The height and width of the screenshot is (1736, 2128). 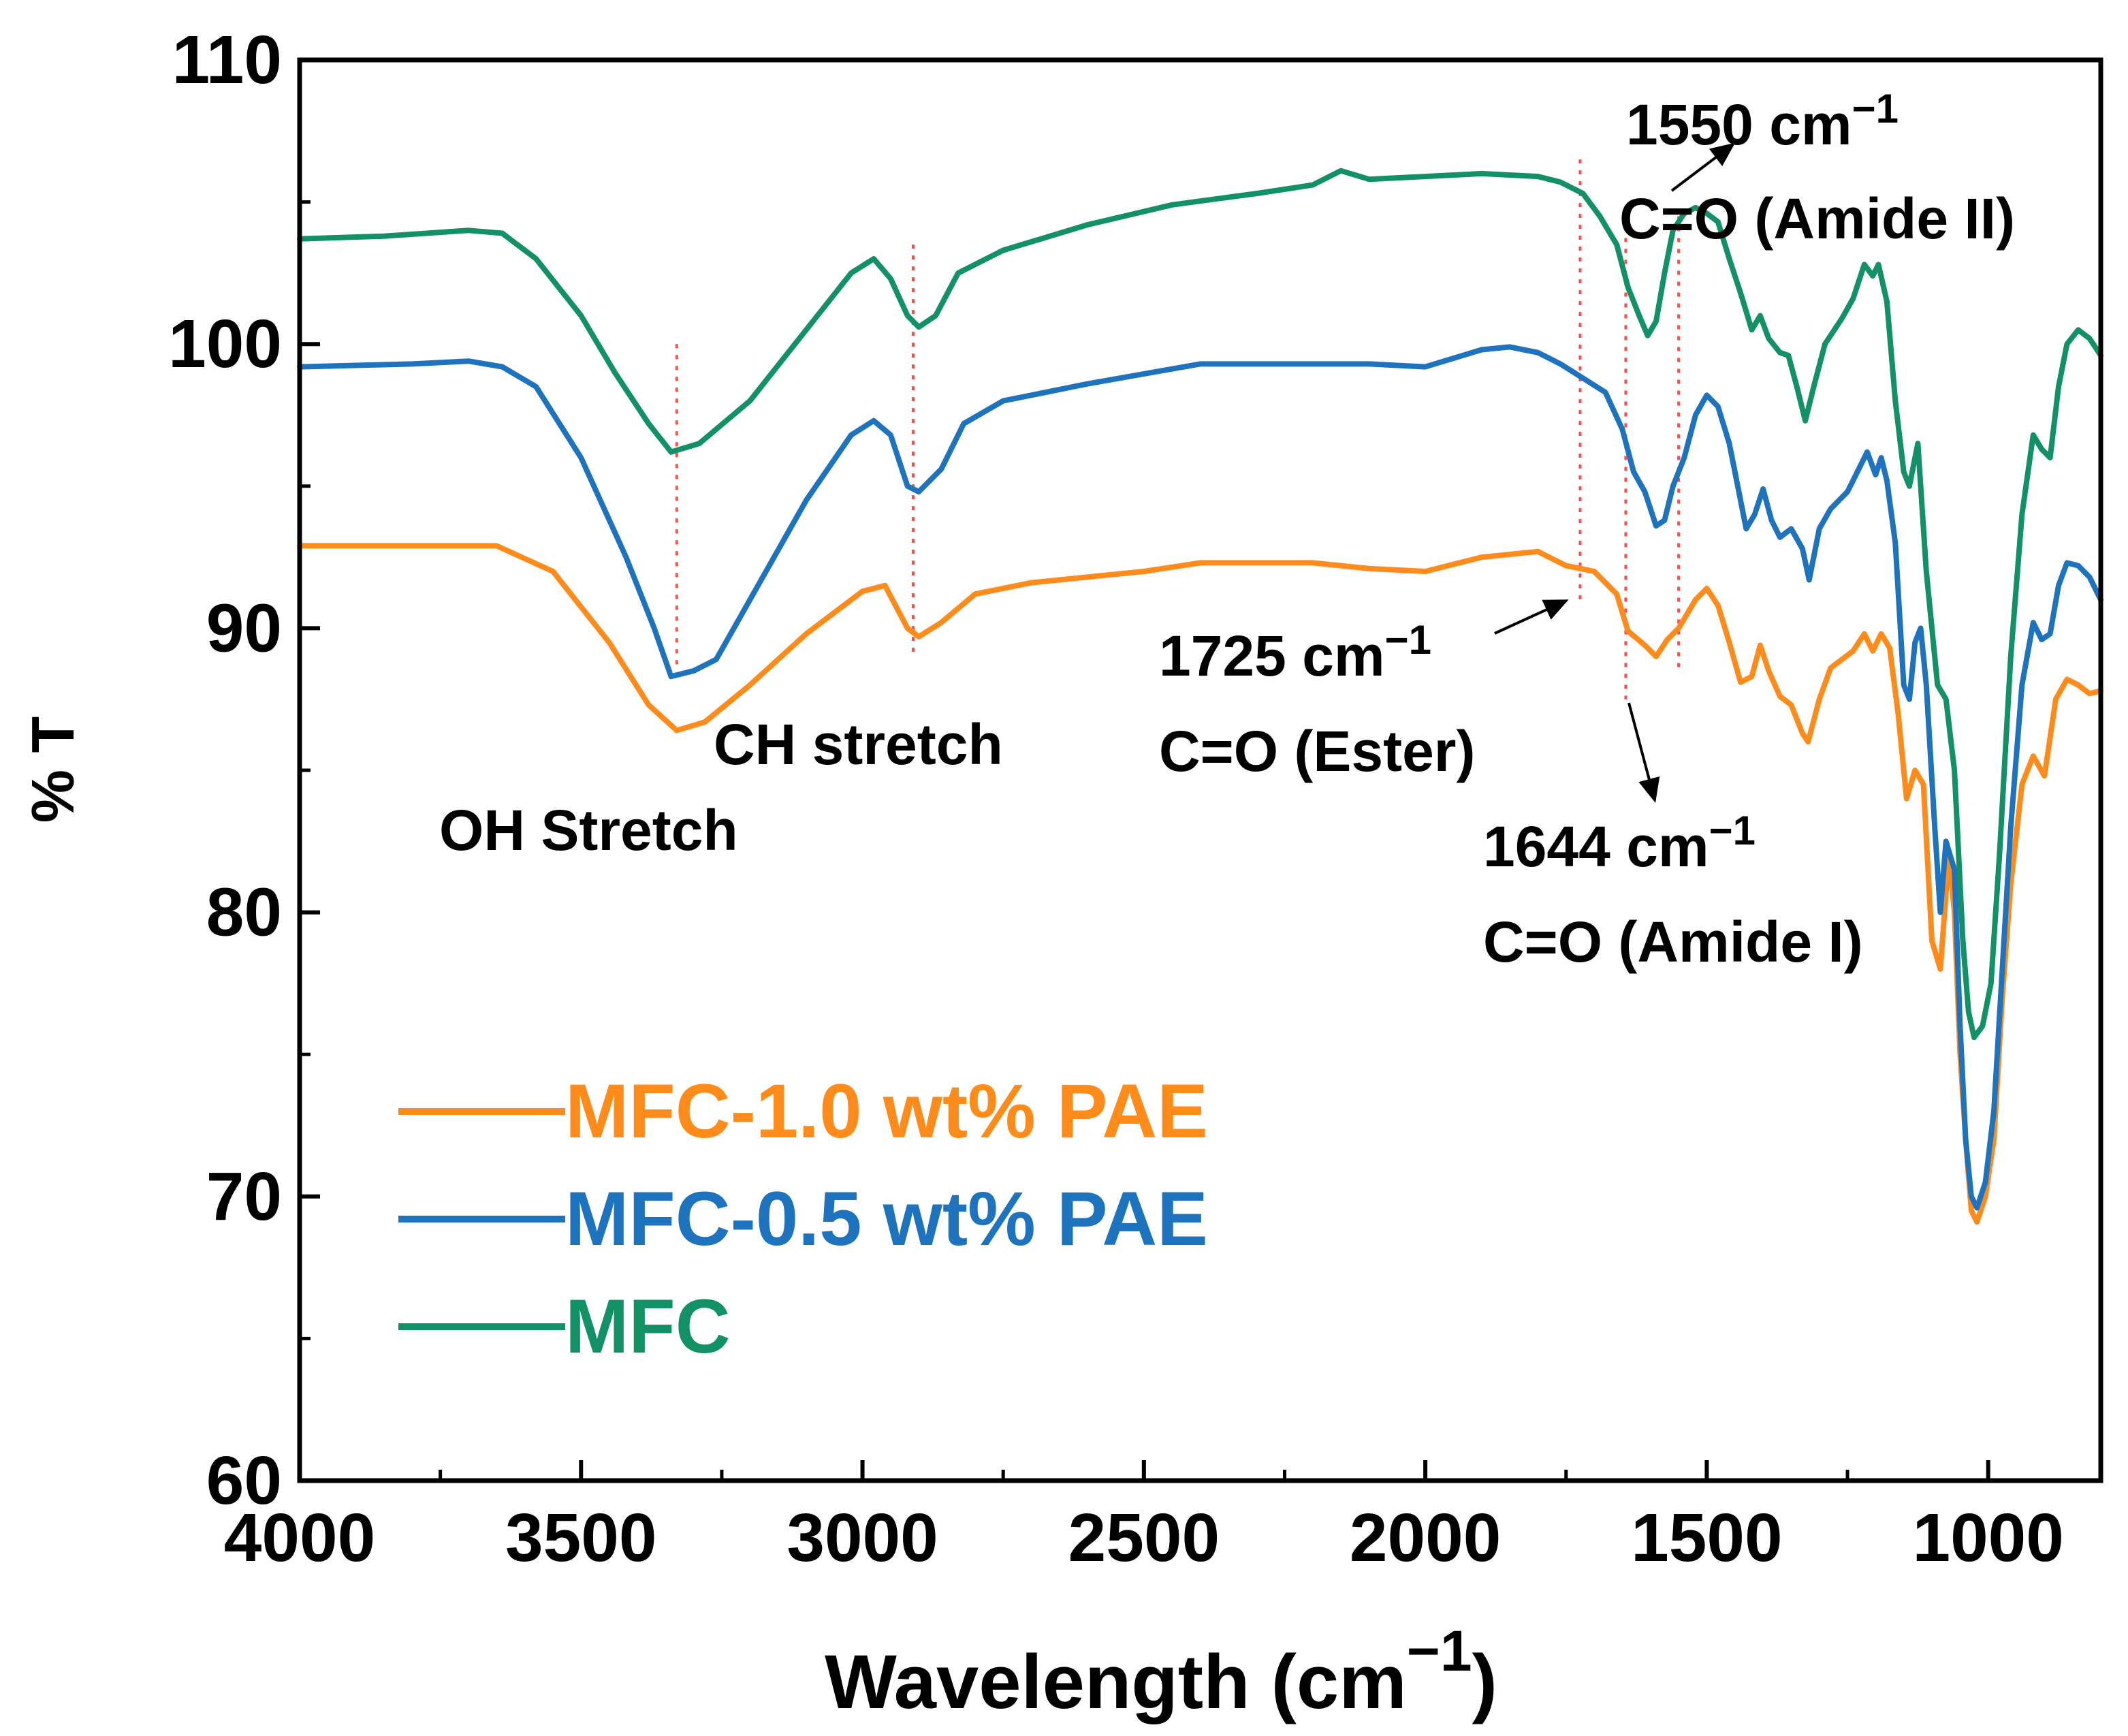 I want to click on x-axis-title-main: Wavelength (cm, so click(x=1116, y=1681).